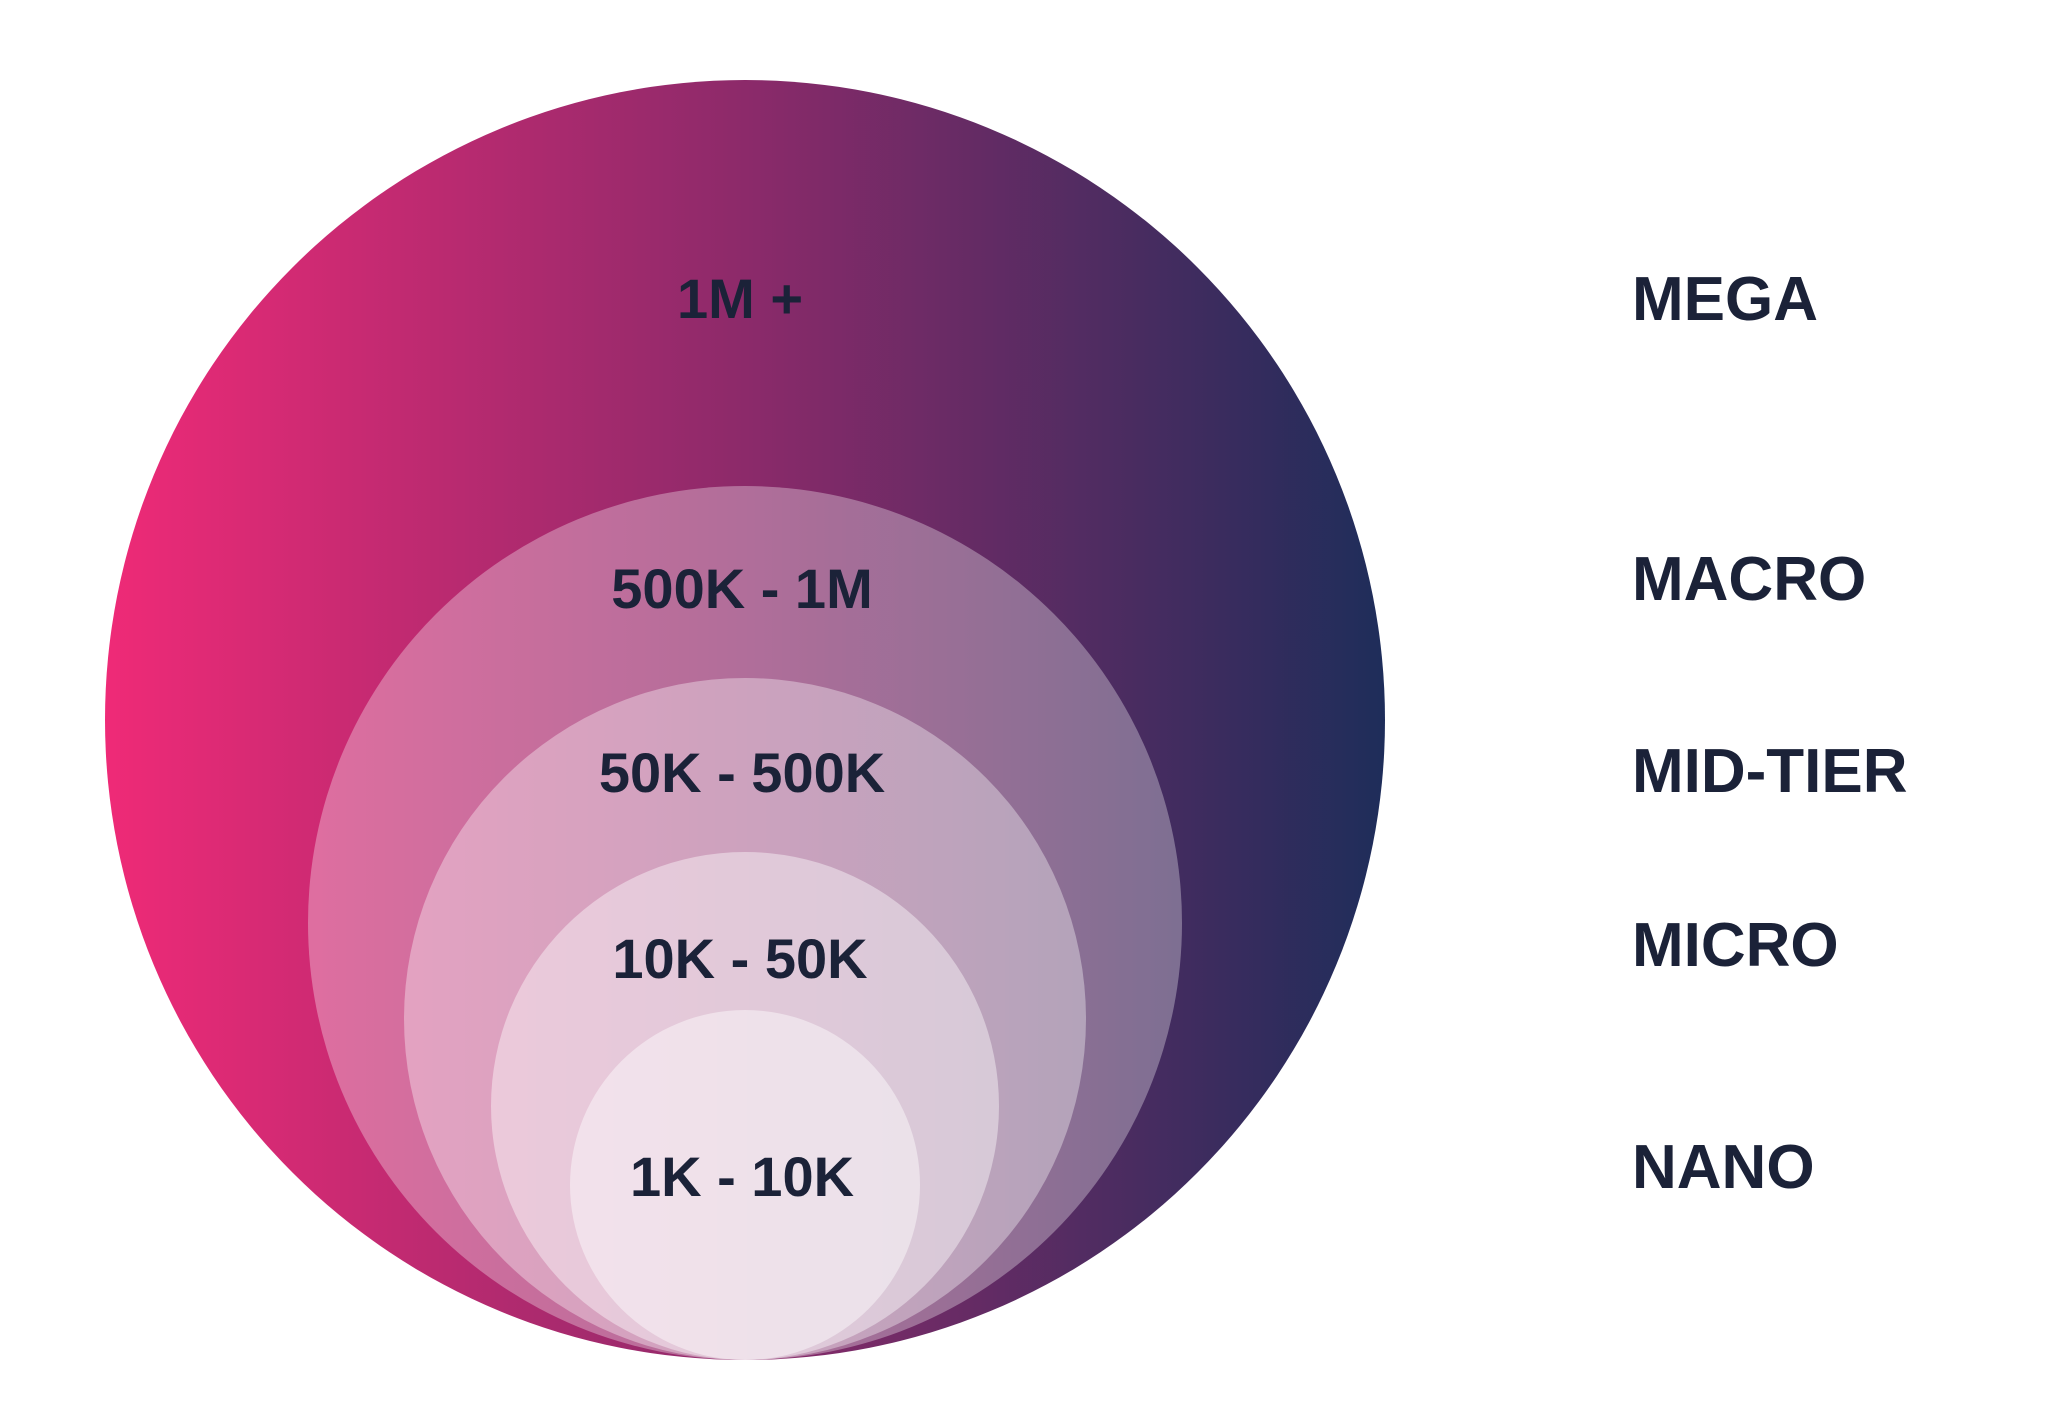 The width and height of the screenshot is (2048, 1428). I want to click on range-label-micro: 10K - 50K, so click(739, 958).